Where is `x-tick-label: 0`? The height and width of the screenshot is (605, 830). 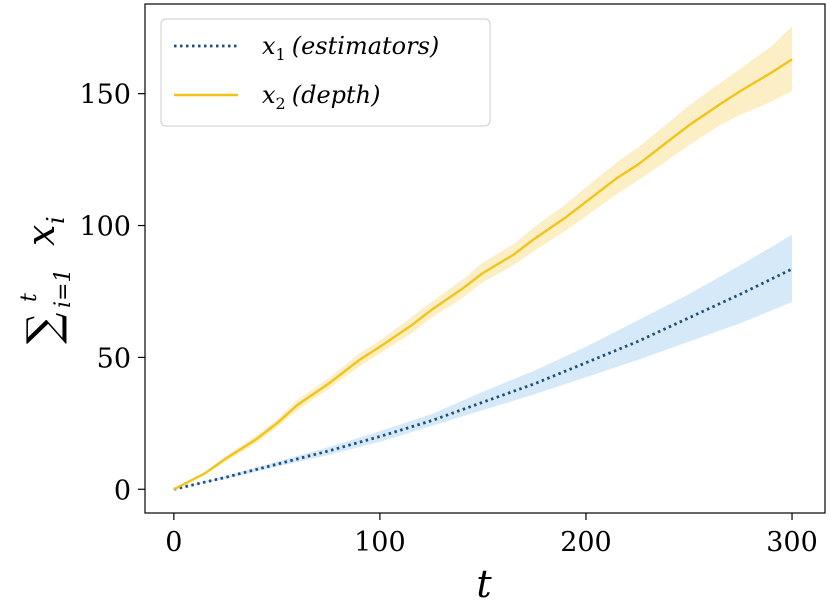 x-tick-label: 0 is located at coordinates (173, 542).